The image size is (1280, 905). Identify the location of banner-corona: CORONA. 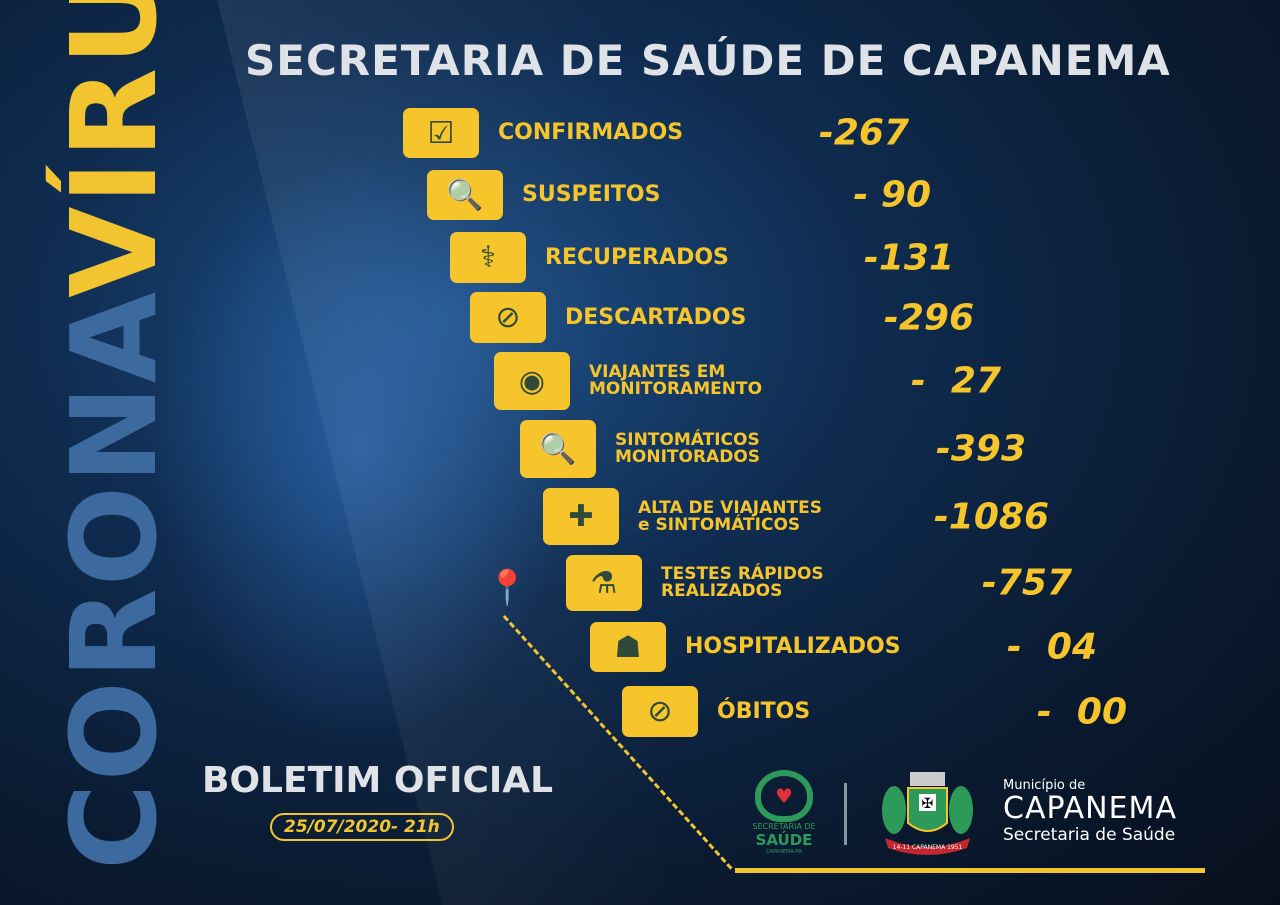
(114, 583).